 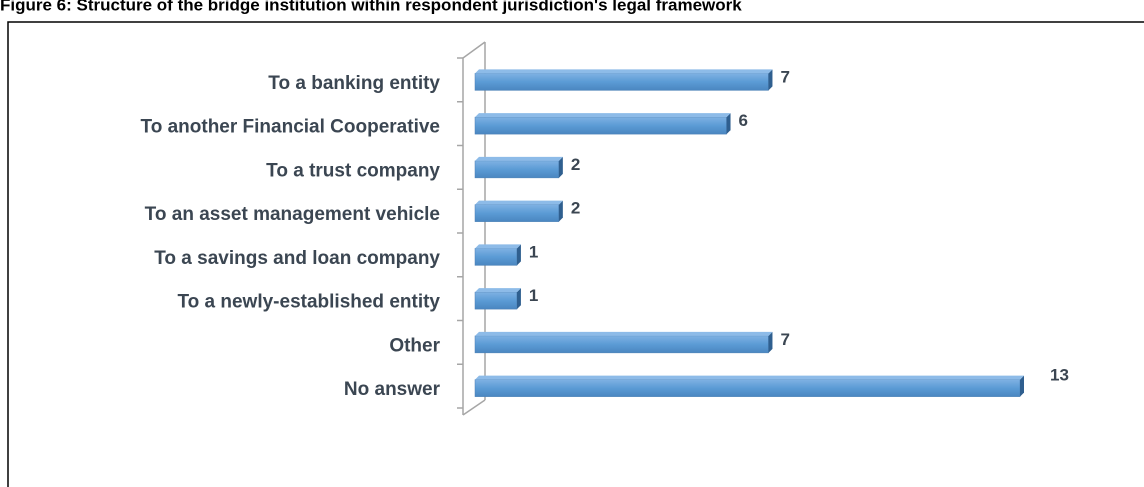 What do you see at coordinates (414, 345) in the screenshot?
I see `category-label: Other` at bounding box center [414, 345].